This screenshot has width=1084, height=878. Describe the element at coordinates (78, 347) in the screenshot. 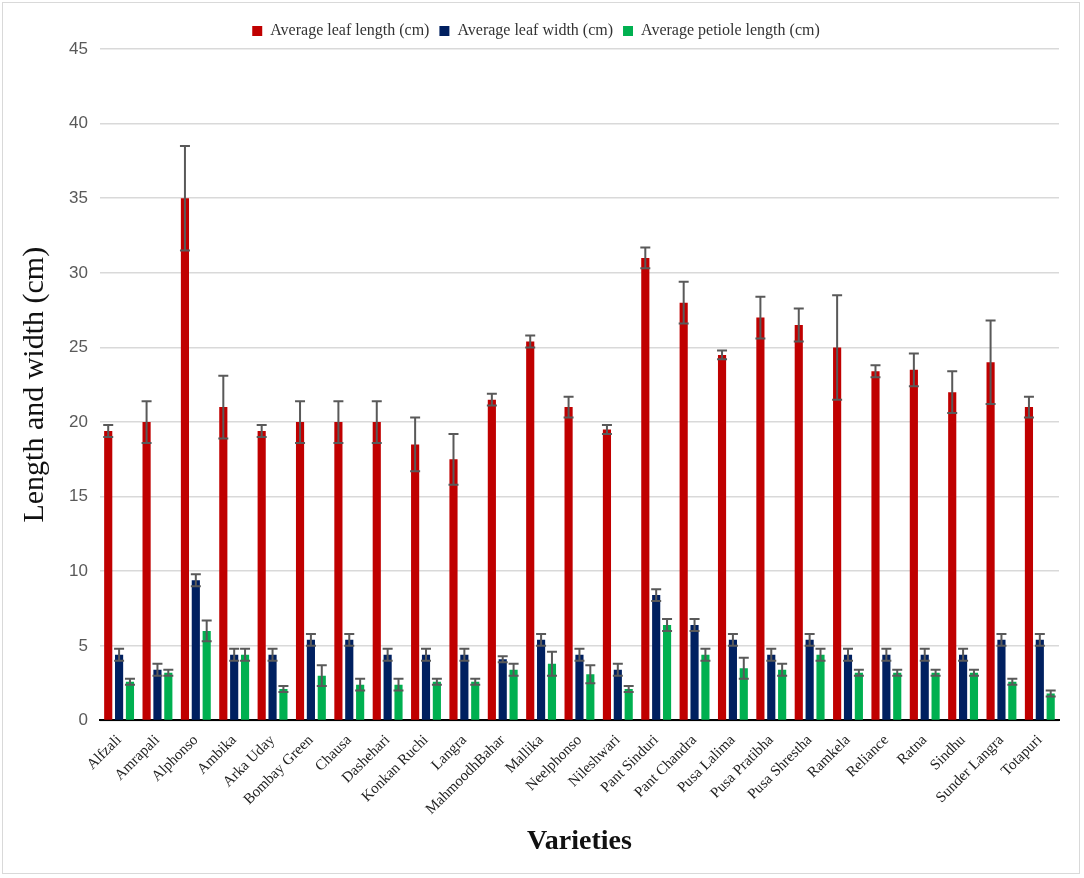

I see `y-tick-label: 25` at that location.